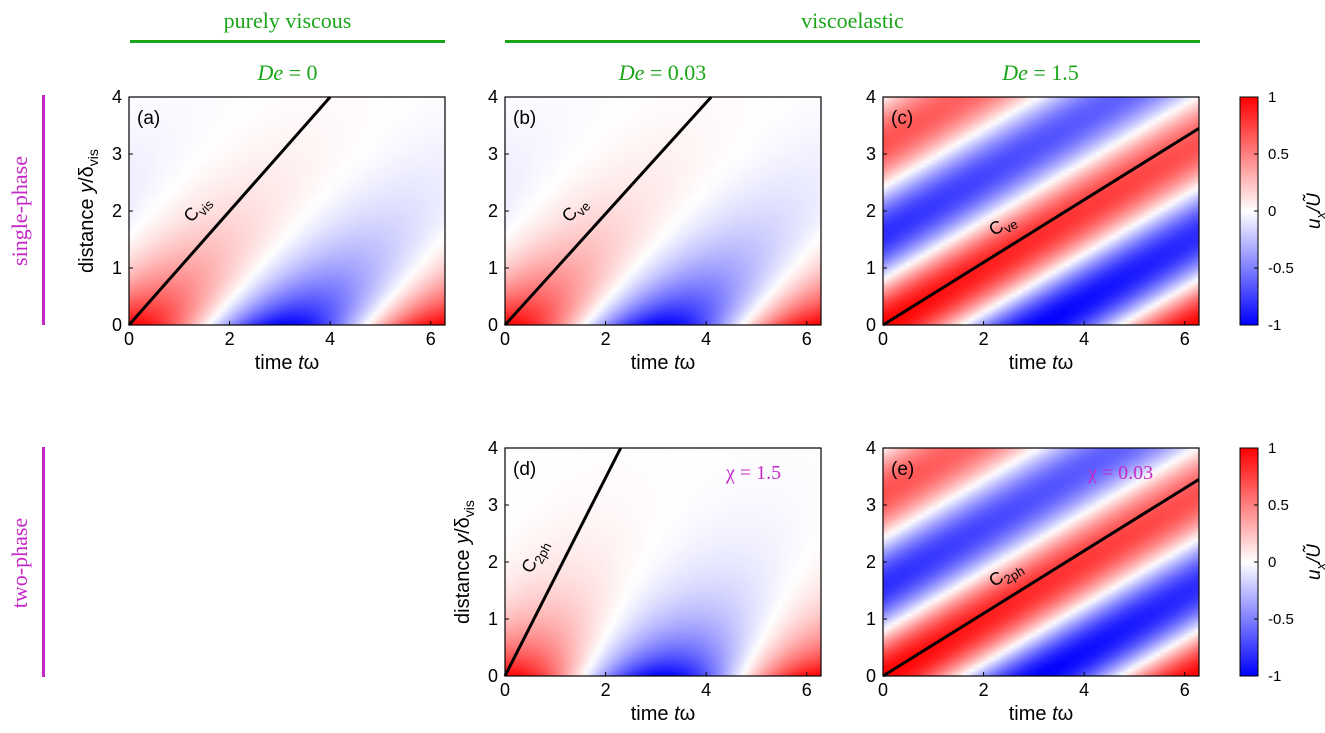 The height and width of the screenshot is (733, 1325). What do you see at coordinates (1282, 562) in the screenshot?
I see `colorbar-svg-1: 1 0.5 0 -0.5 -1 ux/Ũ` at bounding box center [1282, 562].